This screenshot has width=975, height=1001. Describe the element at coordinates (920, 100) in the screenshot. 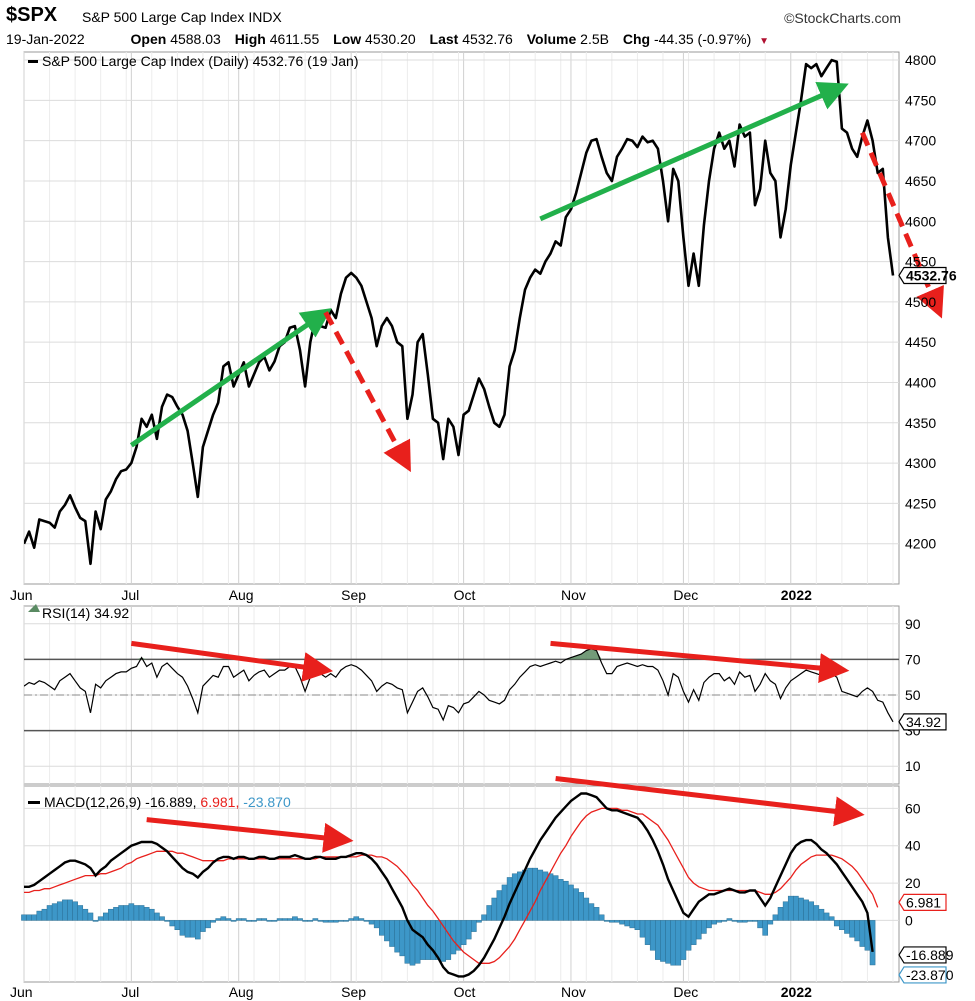

I see `y-tick-label: 4750` at that location.